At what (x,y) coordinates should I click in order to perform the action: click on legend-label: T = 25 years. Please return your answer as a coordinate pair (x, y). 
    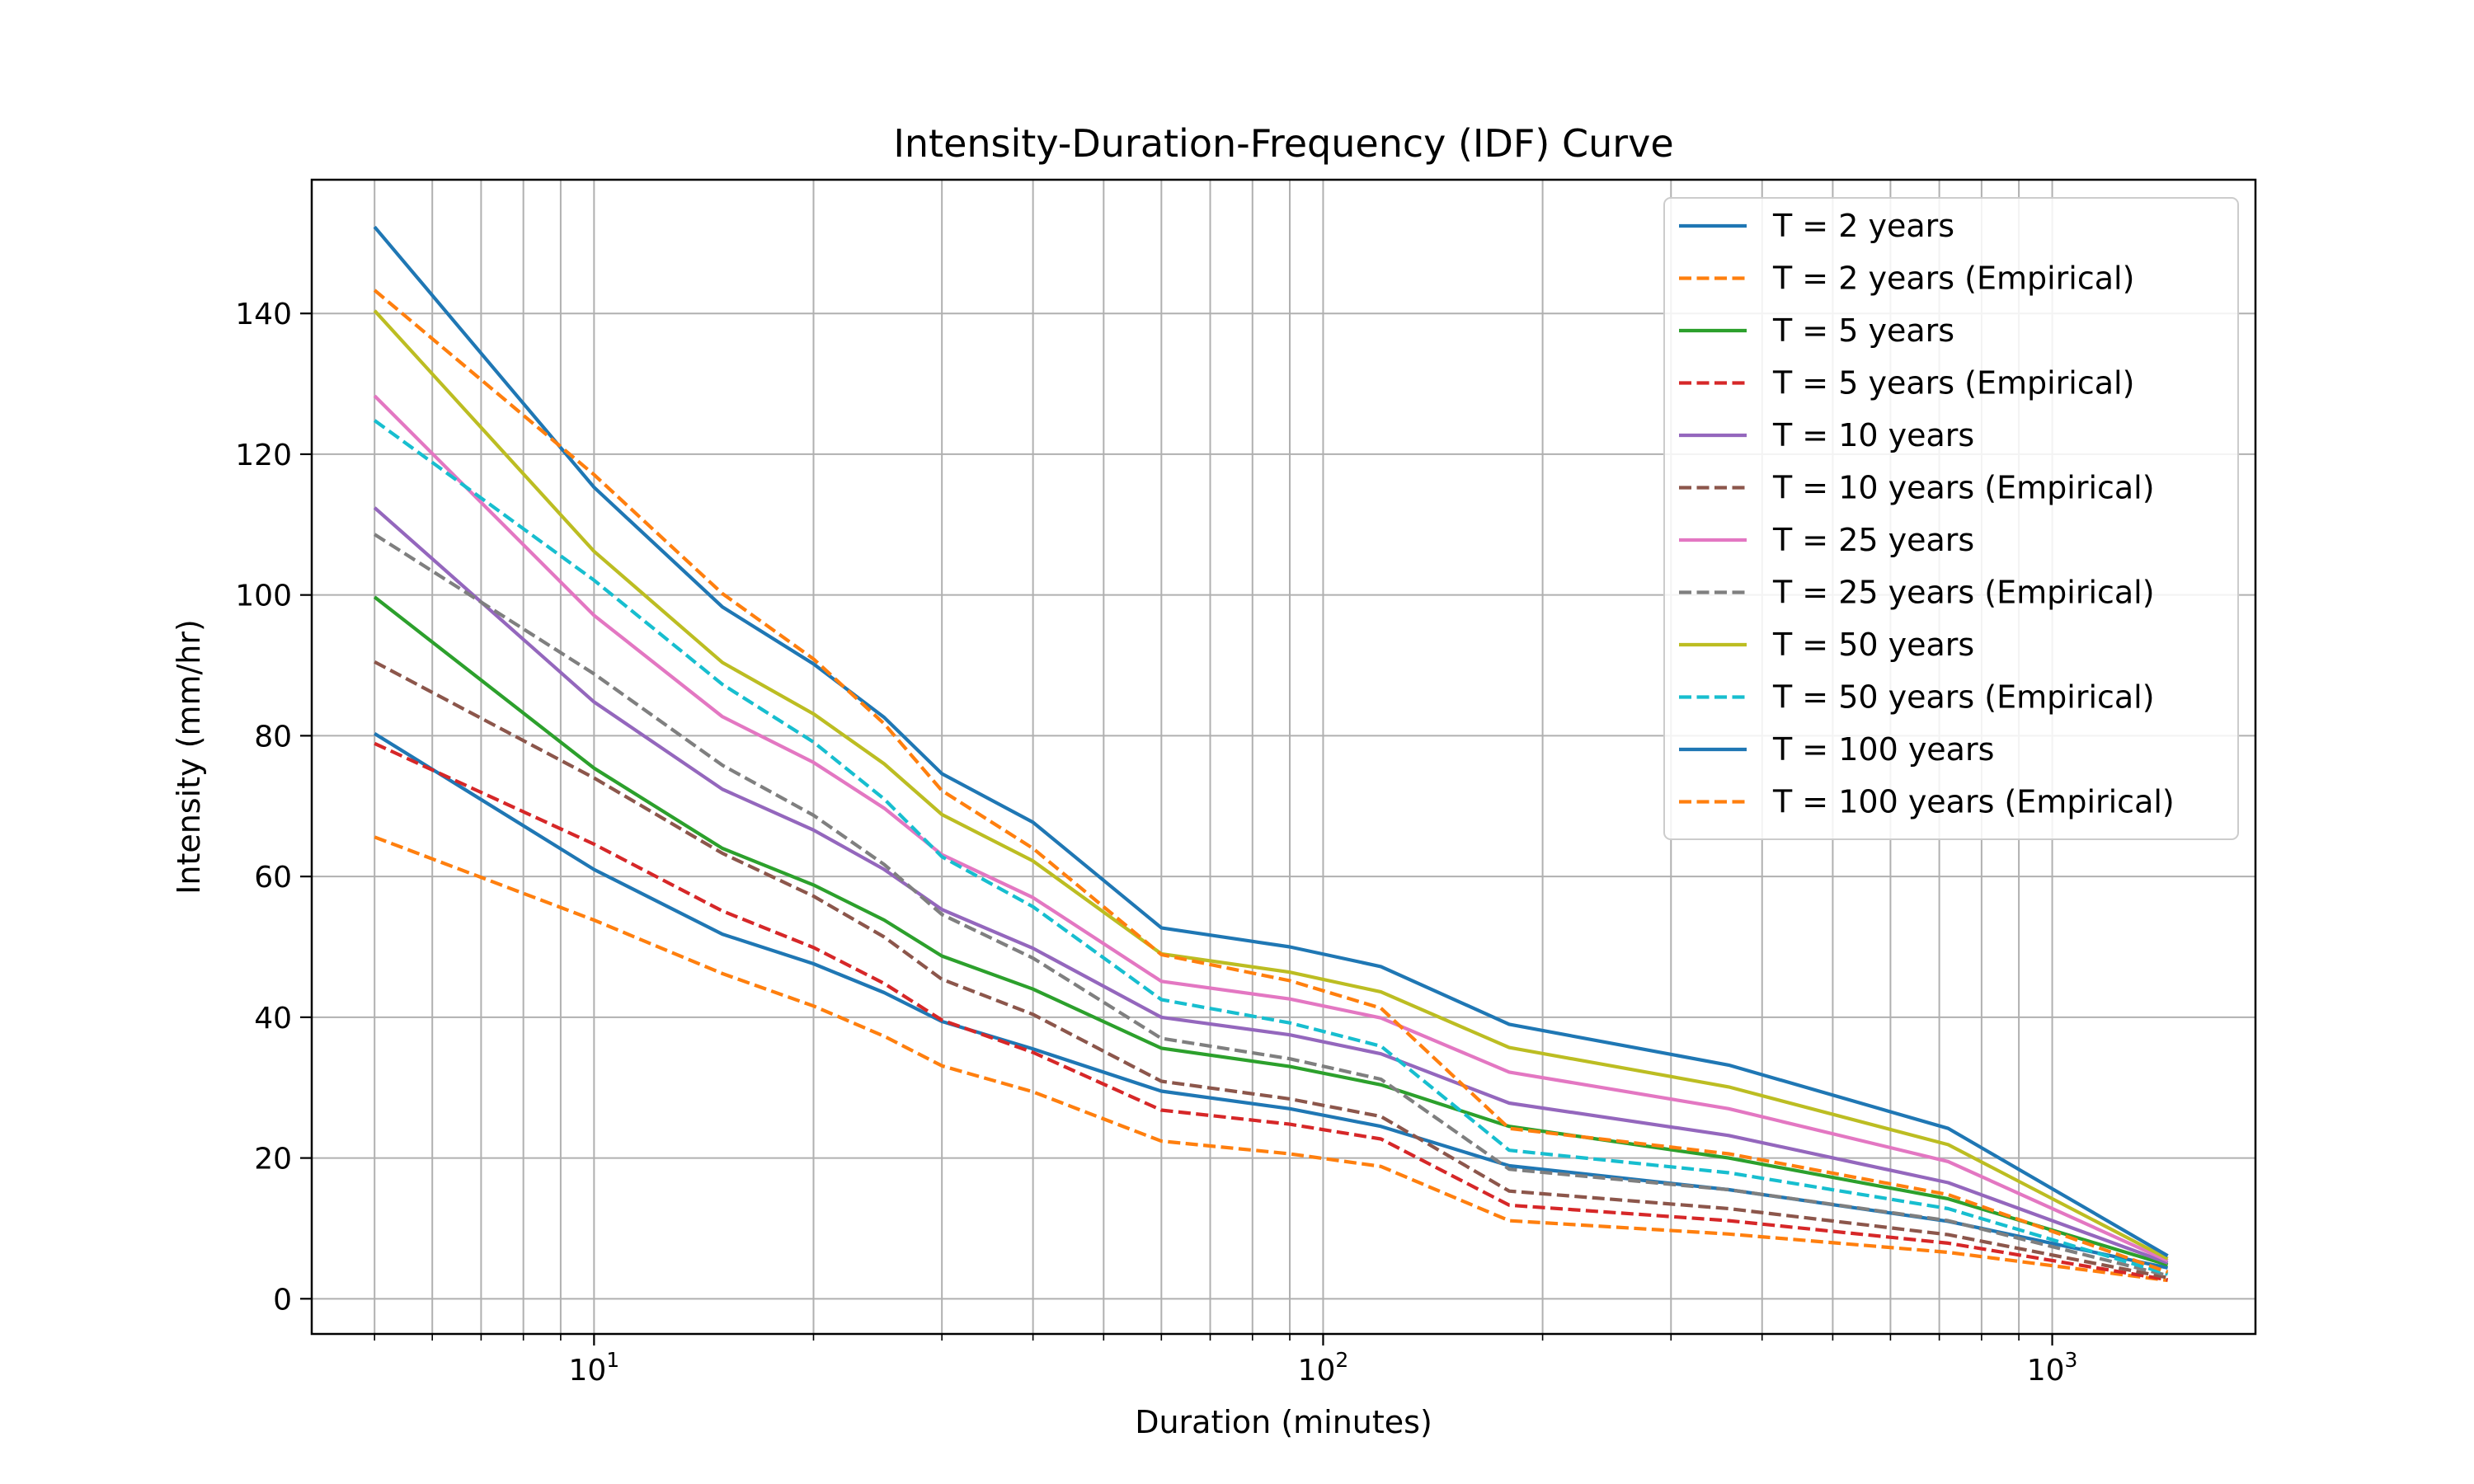
    Looking at the image, I should click on (1873, 540).